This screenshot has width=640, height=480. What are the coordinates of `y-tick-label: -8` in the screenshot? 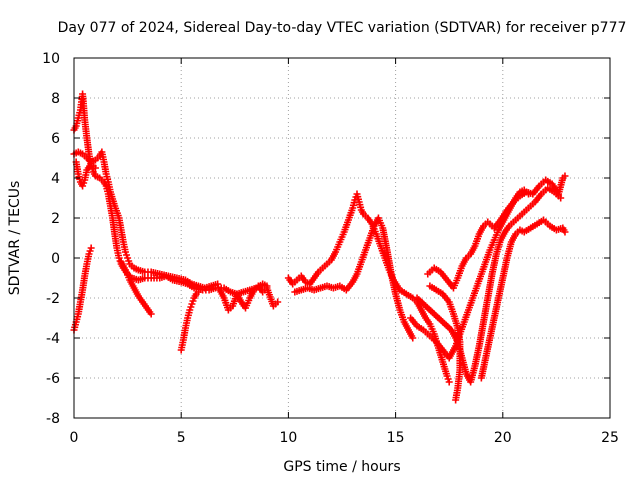 It's located at (53, 419).